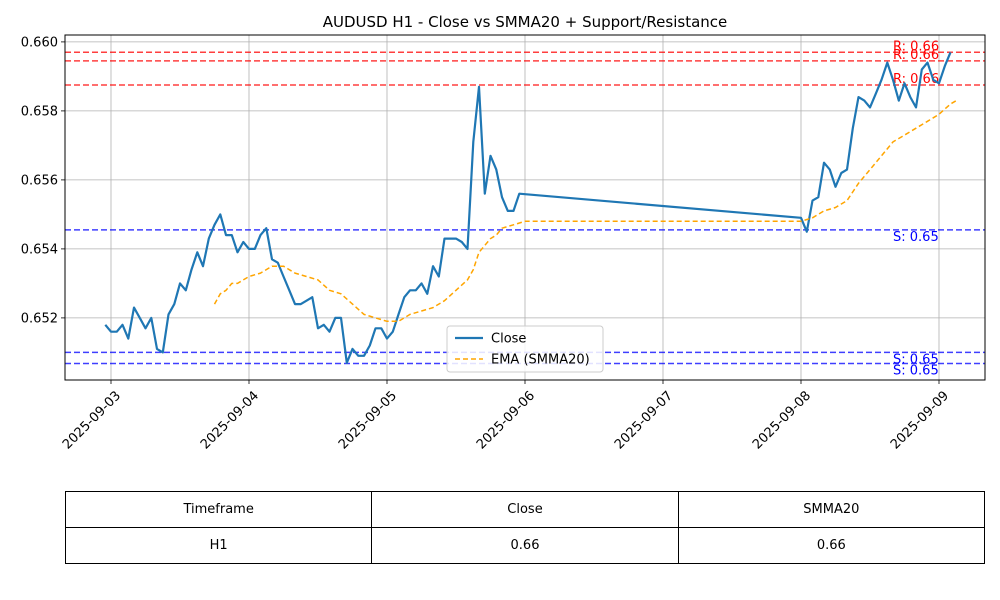  What do you see at coordinates (920, 420) in the screenshot?
I see `x-tick-label: 2025-09-09` at bounding box center [920, 420].